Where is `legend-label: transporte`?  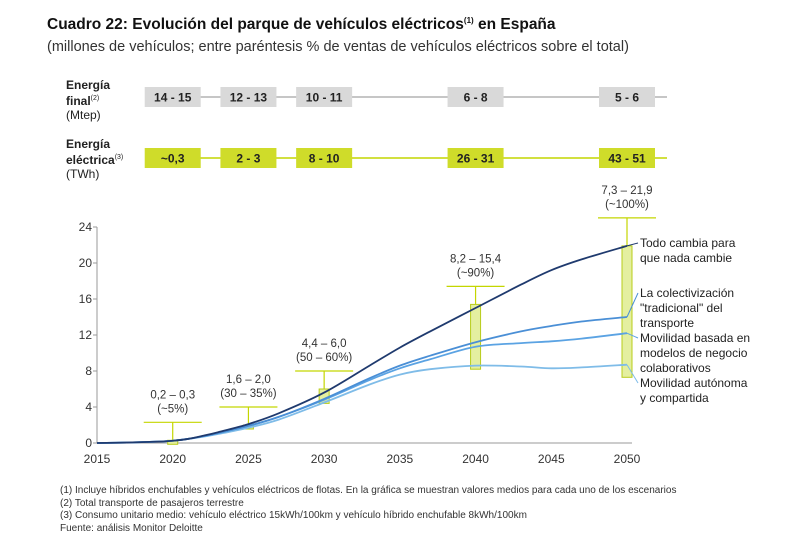 legend-label: transporte is located at coordinates (667, 323).